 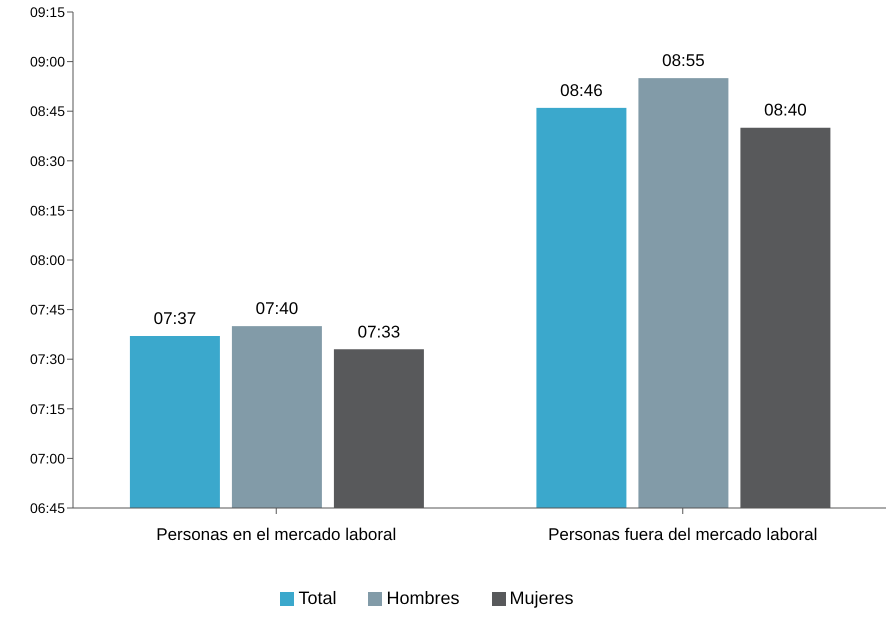 I want to click on x-tick-label: Personas en el mercado laboral, so click(x=276, y=534).